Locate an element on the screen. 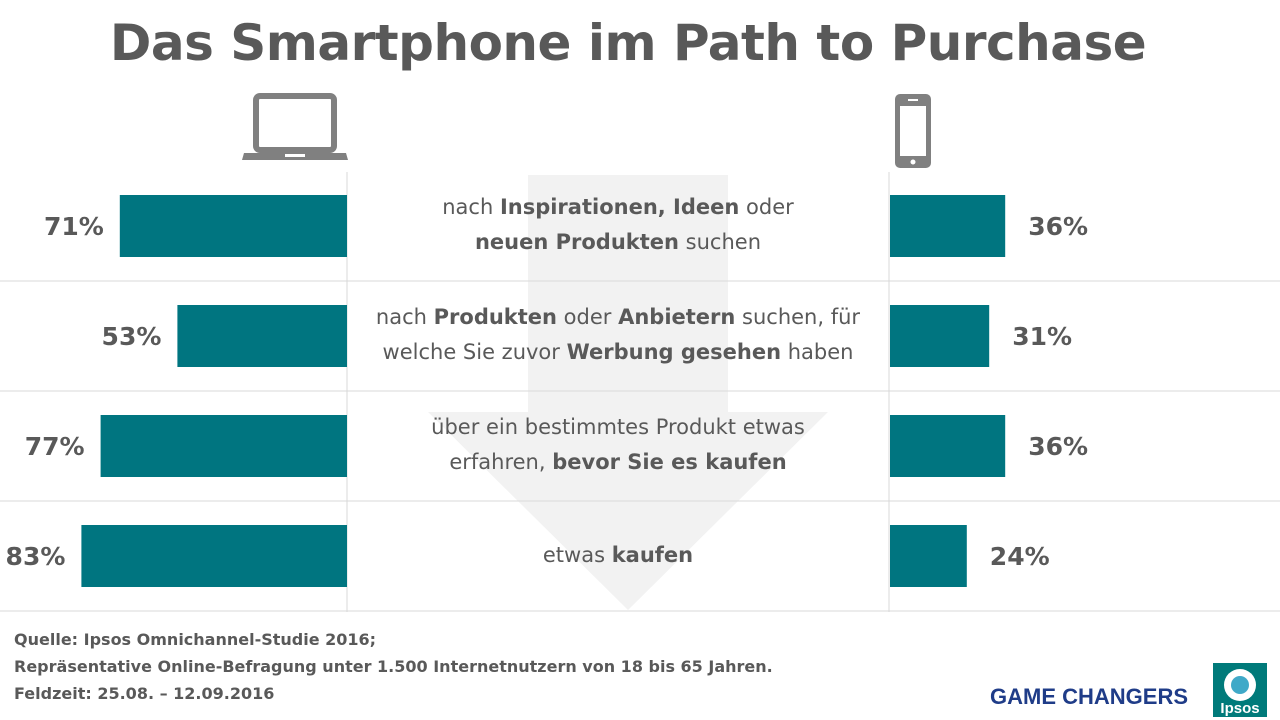  category-label-line: neuen Produkten suchen is located at coordinates (618, 242).